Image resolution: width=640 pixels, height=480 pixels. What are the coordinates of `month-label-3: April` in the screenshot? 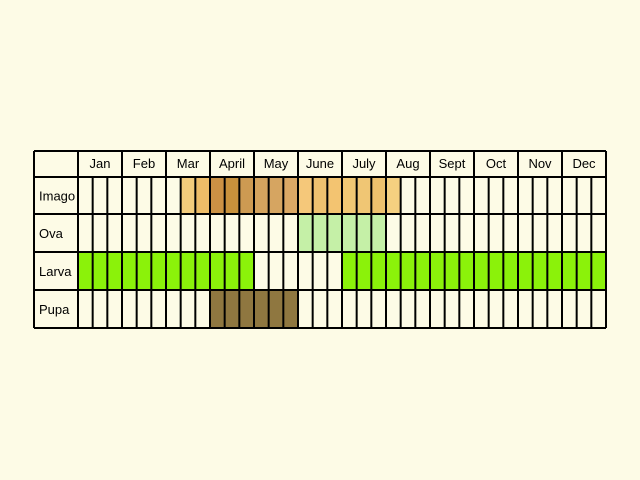 It's located at (232, 163).